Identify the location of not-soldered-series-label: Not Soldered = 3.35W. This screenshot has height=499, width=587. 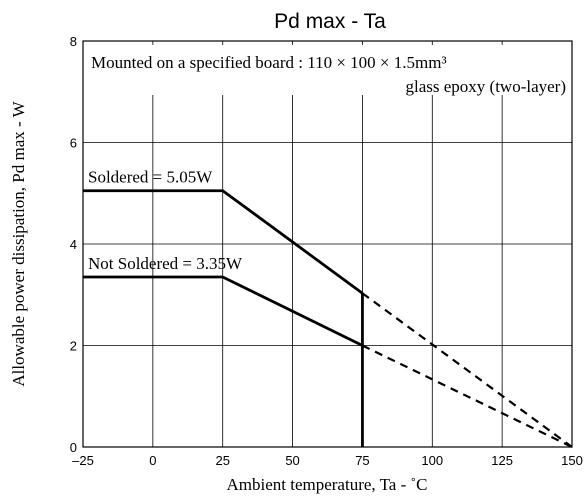
(165, 263).